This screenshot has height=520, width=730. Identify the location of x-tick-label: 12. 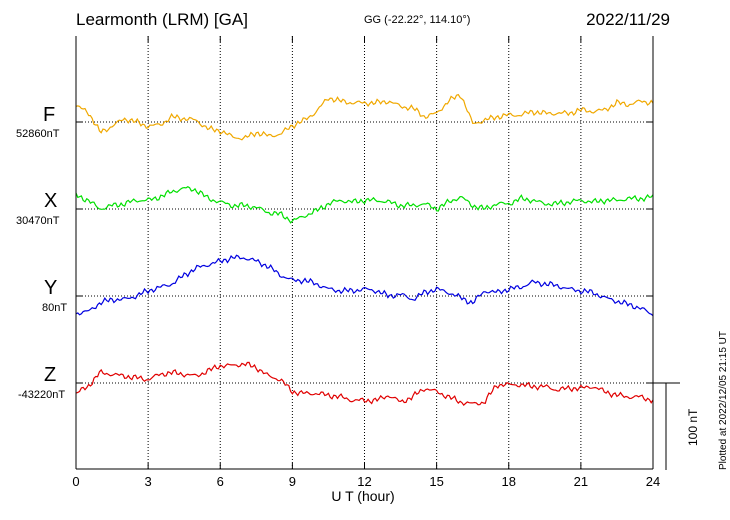
(364, 481).